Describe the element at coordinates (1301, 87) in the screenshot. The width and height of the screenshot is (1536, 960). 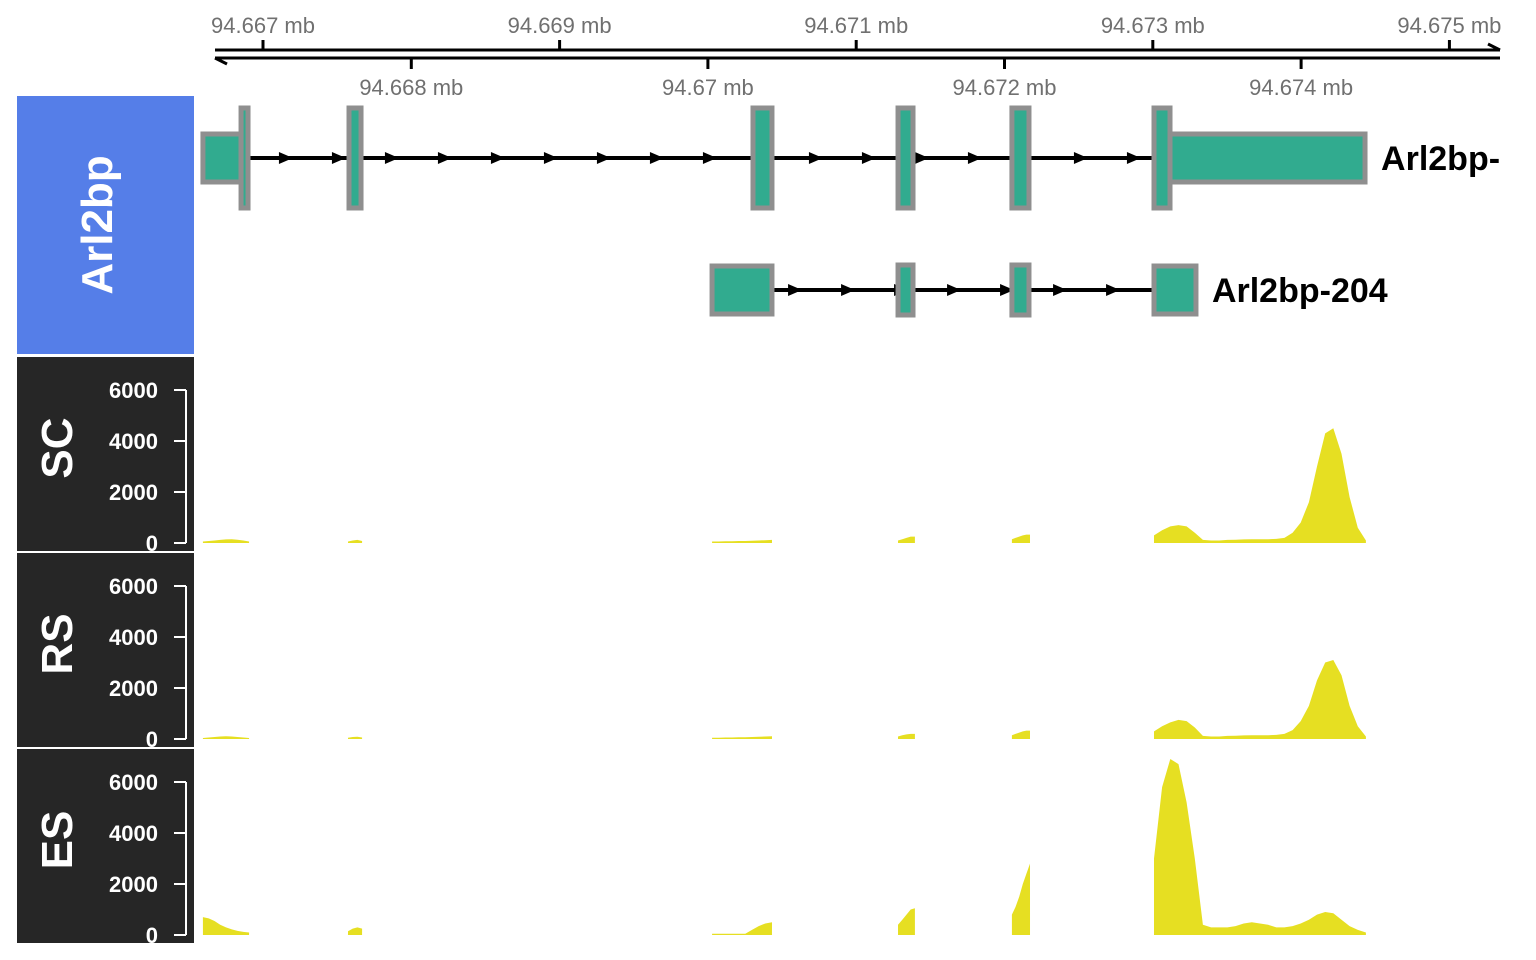
I see `axis-tick-label: 94.674 mb` at that location.